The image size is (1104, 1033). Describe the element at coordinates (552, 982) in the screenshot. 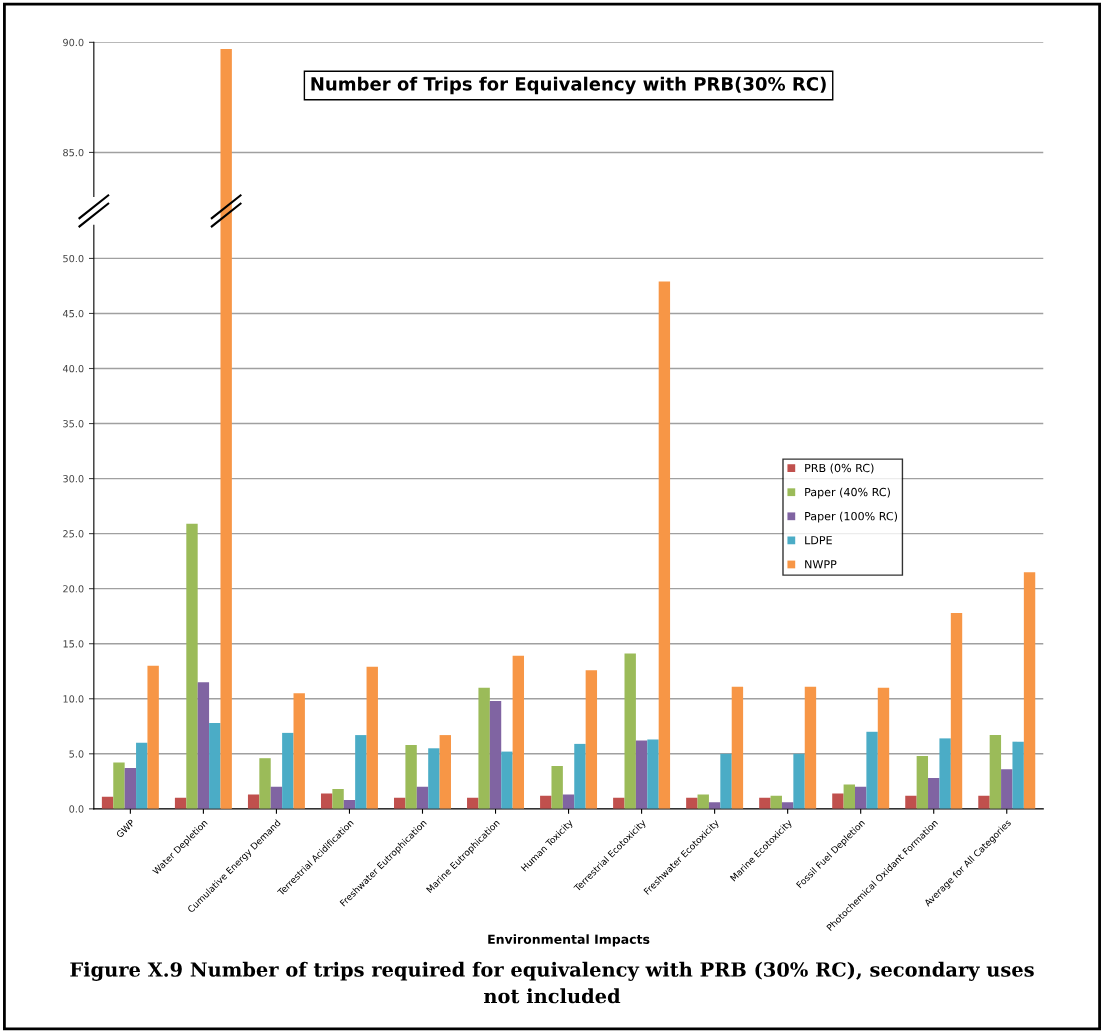

I see `text: Figure X.9 Number of trips required for equivalency with PRB (30% RC), secondary uses not included` at that location.